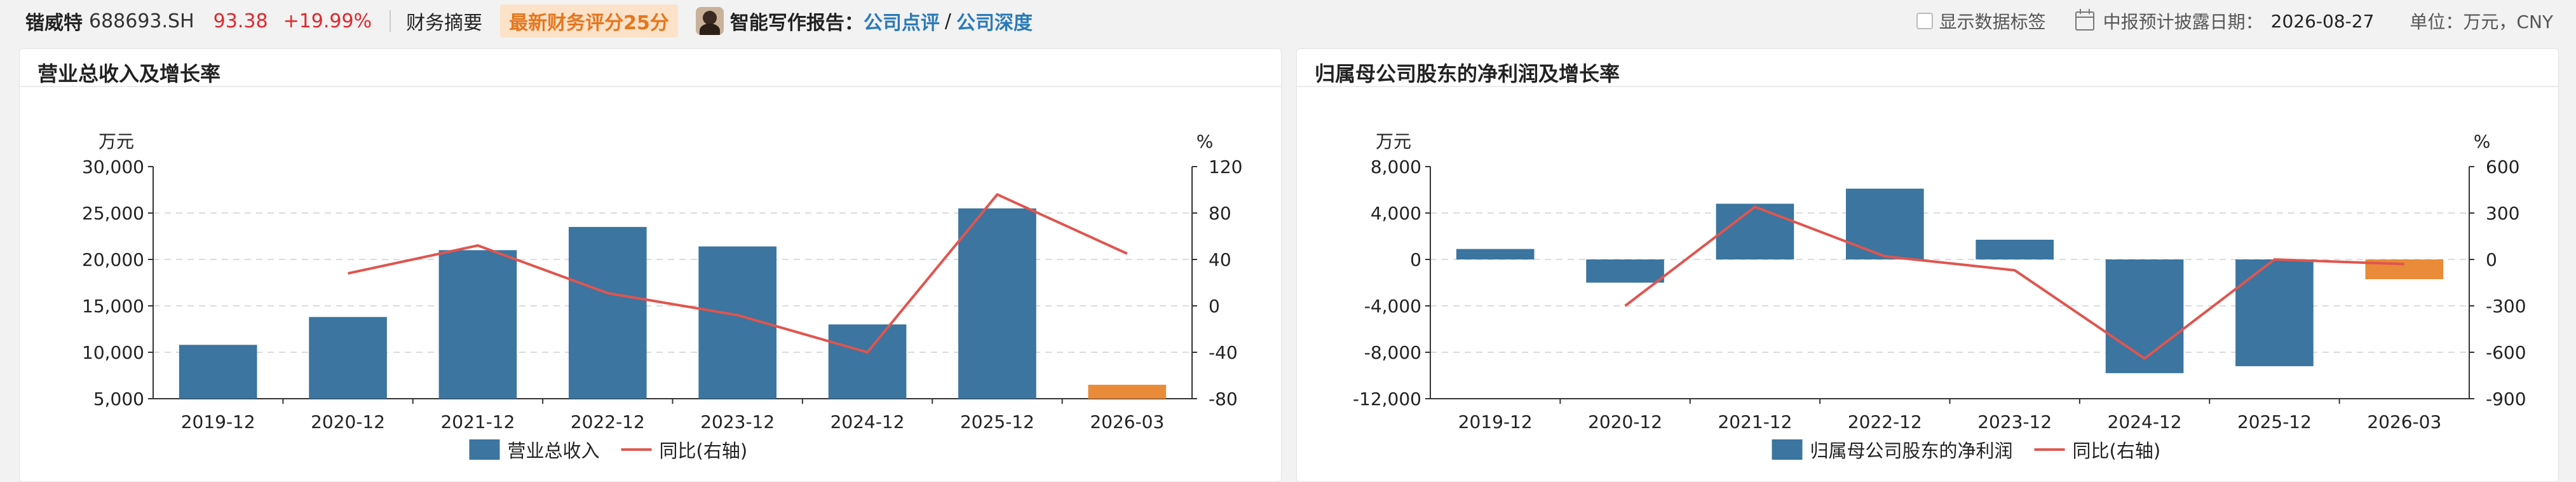 The height and width of the screenshot is (482, 2576). What do you see at coordinates (1912, 451) in the screenshot?
I see `legend-bar-label: 归属母公司股东的净利润` at bounding box center [1912, 451].